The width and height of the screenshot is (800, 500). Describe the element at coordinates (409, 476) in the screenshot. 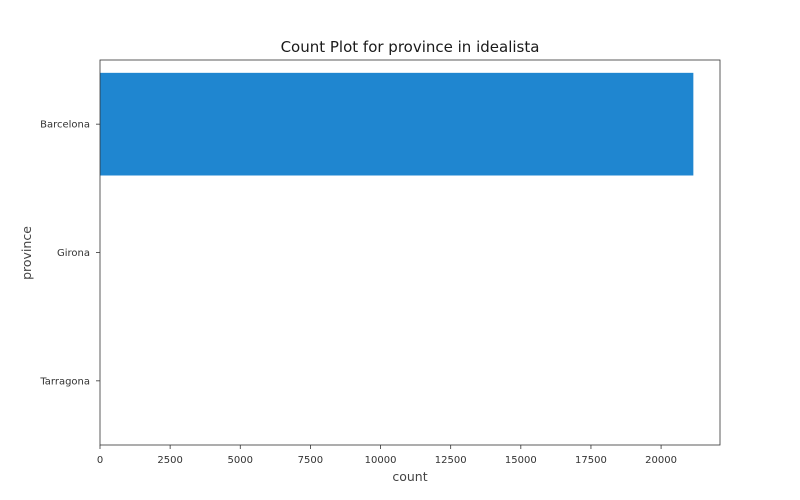

I see `x-axis-label: count` at that location.